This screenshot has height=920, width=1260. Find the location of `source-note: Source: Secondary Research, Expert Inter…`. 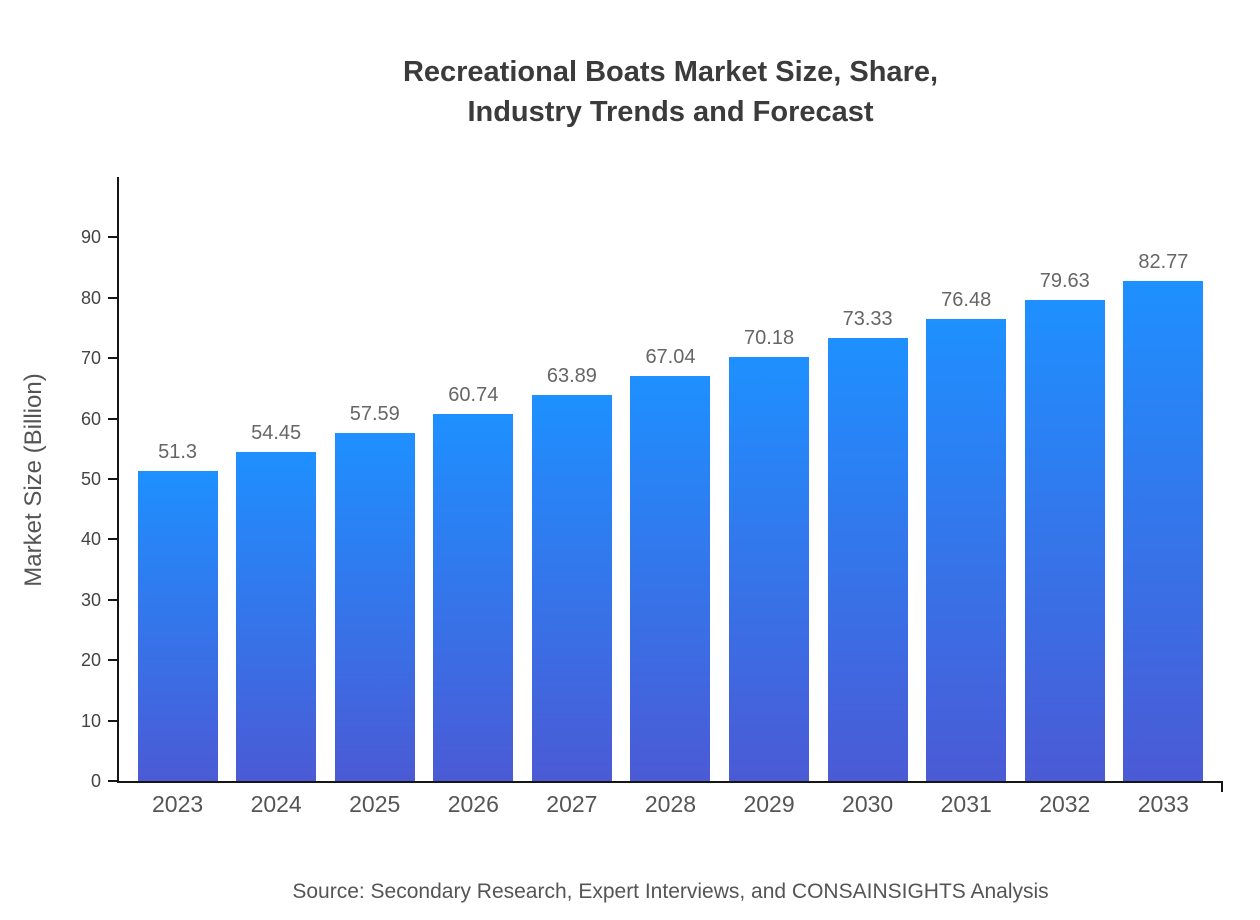

source-note: Source: Secondary Research, Expert Inter… is located at coordinates (670, 891).